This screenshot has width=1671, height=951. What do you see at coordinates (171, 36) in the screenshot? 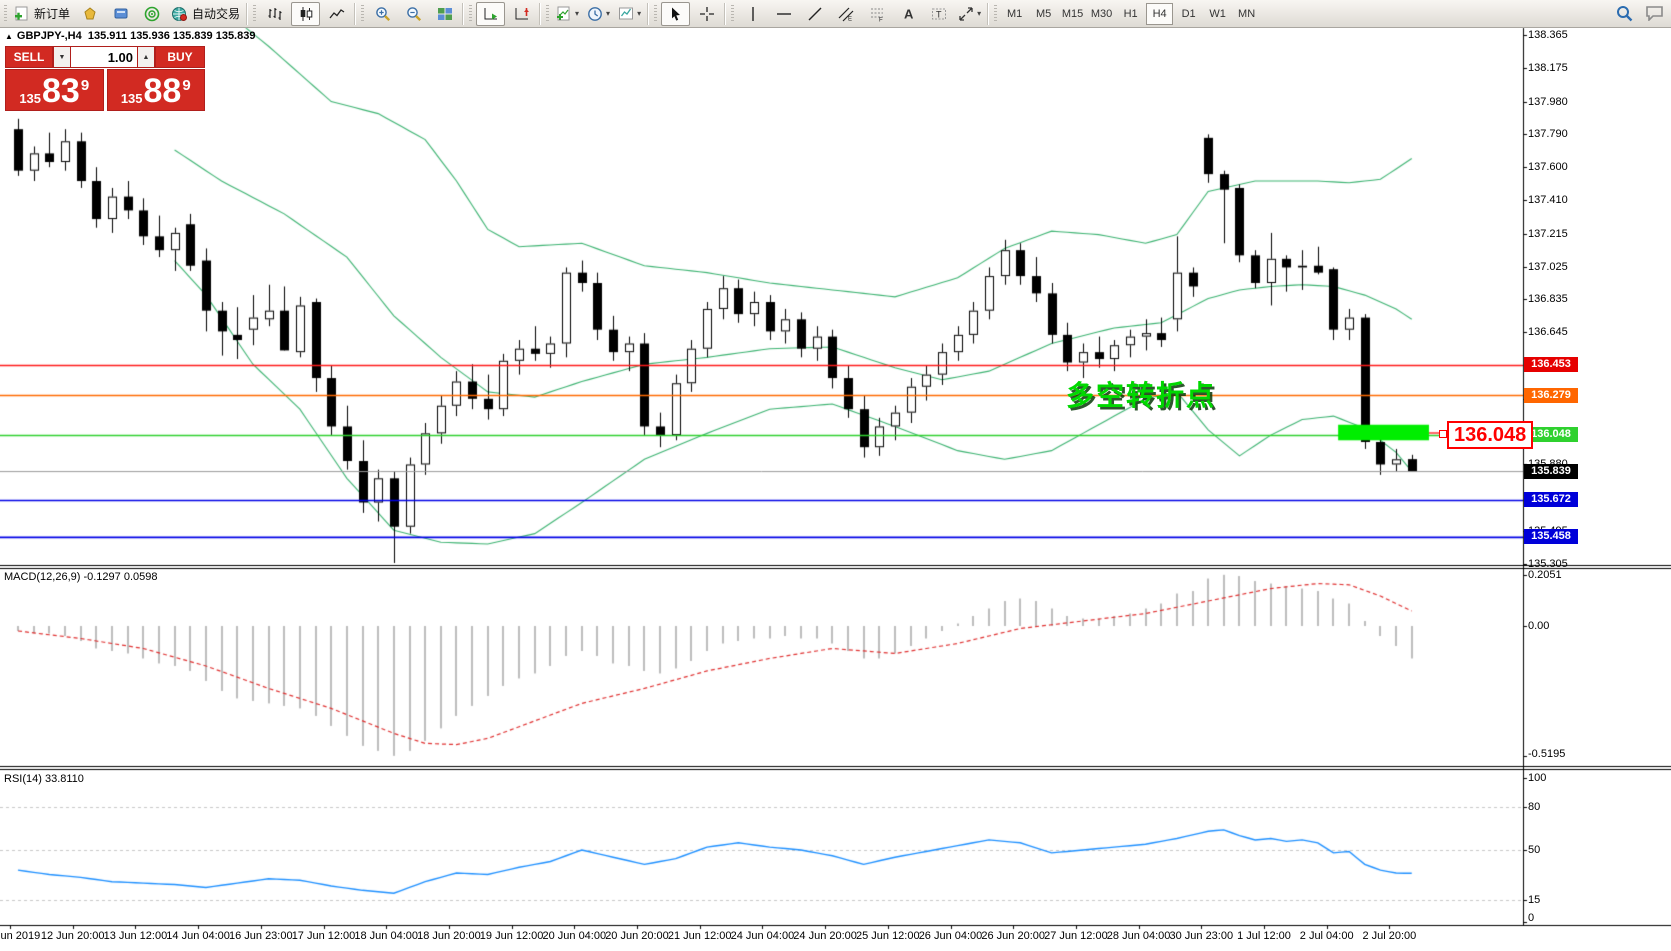
I see `chart-ohlc-values: 135.911 135.936 135.839 135.839` at bounding box center [171, 36].